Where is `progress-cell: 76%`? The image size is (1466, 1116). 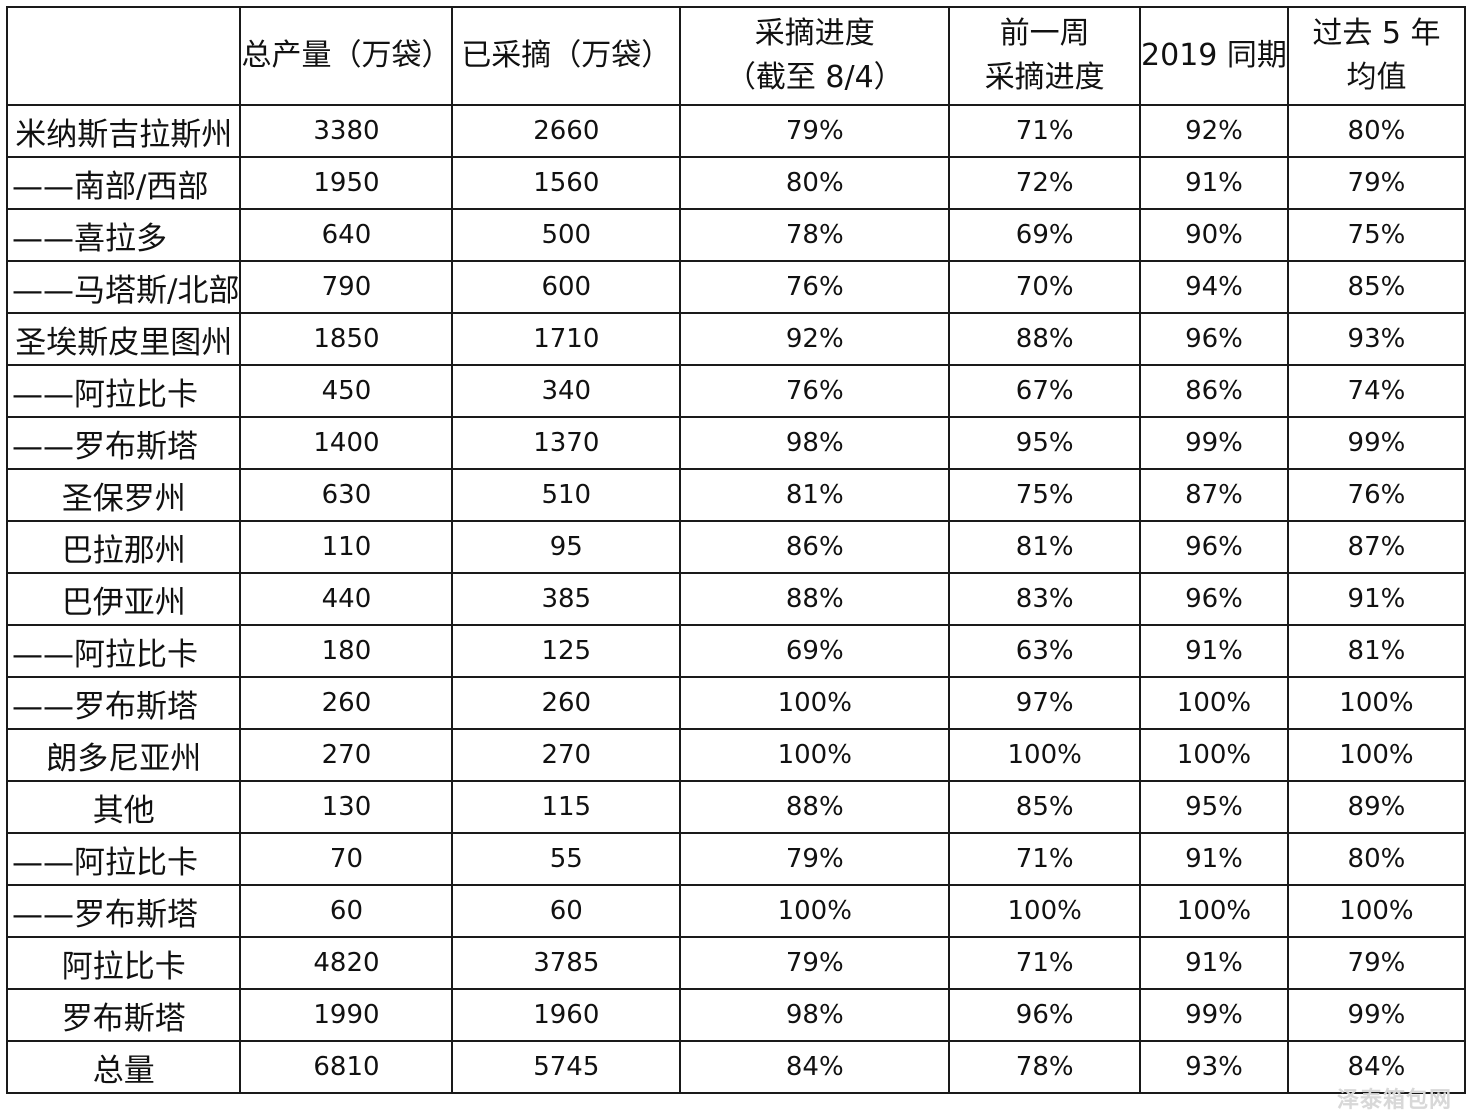 progress-cell: 76% is located at coordinates (815, 287).